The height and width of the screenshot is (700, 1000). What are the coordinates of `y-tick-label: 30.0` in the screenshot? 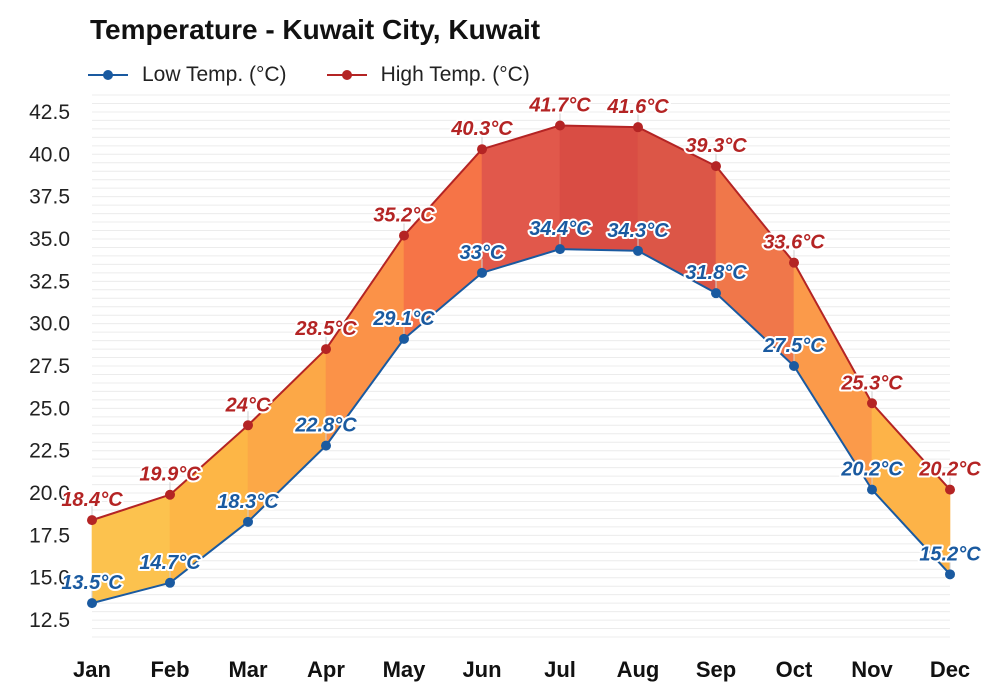 It's located at (49, 324).